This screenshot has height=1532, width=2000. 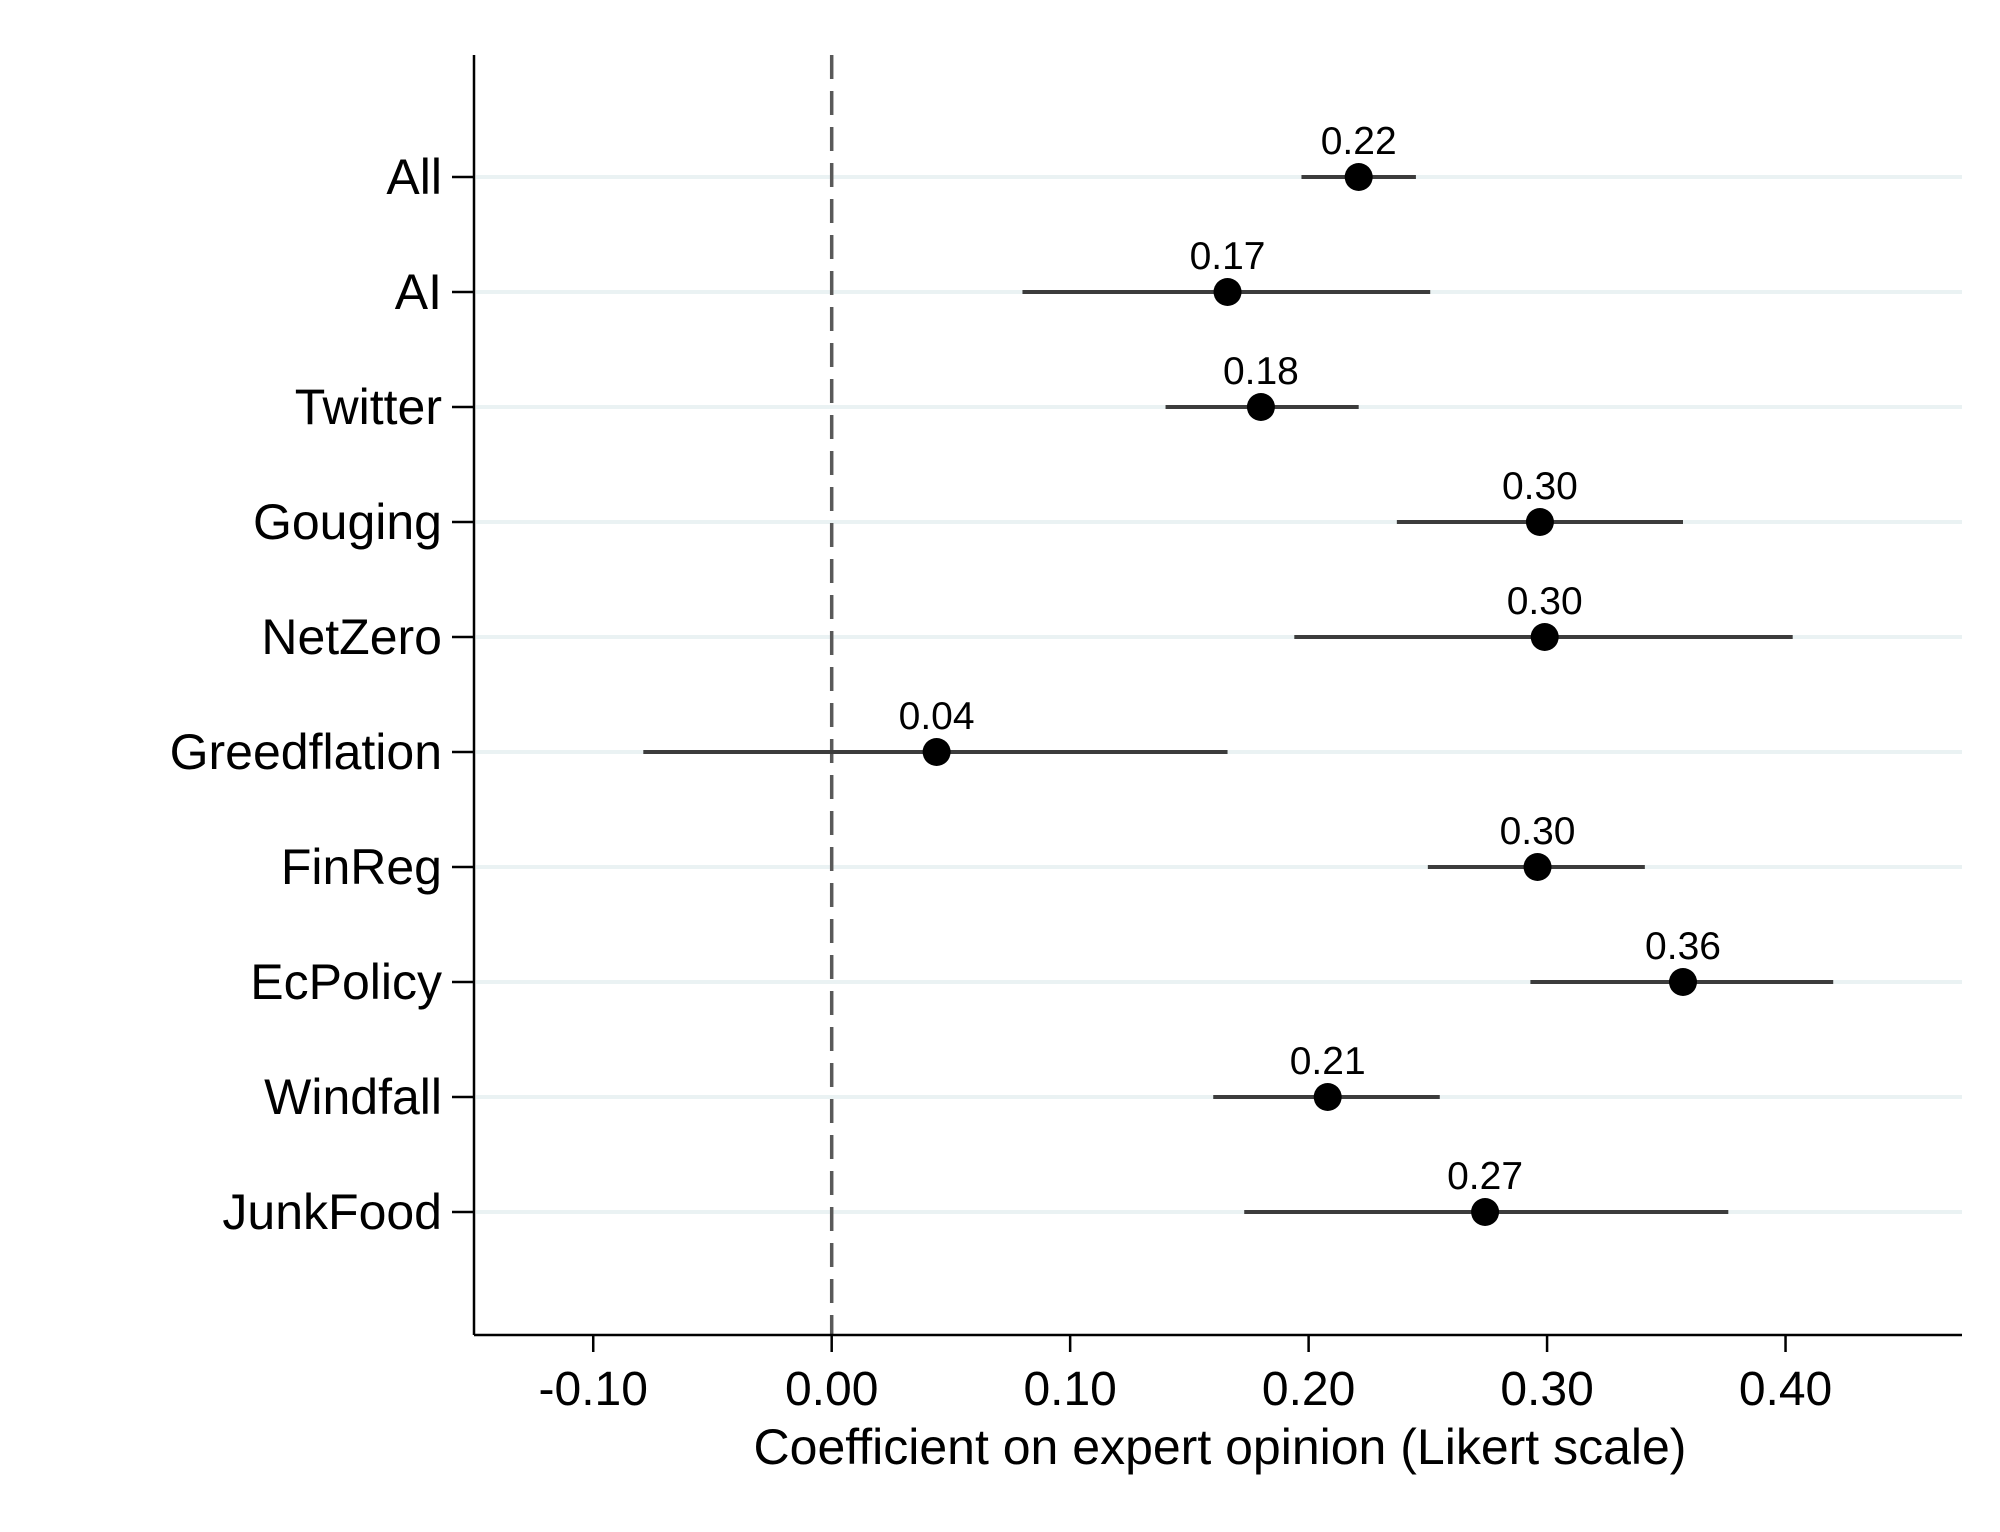 What do you see at coordinates (353, 1097) in the screenshot?
I see `category-label: Windfall` at bounding box center [353, 1097].